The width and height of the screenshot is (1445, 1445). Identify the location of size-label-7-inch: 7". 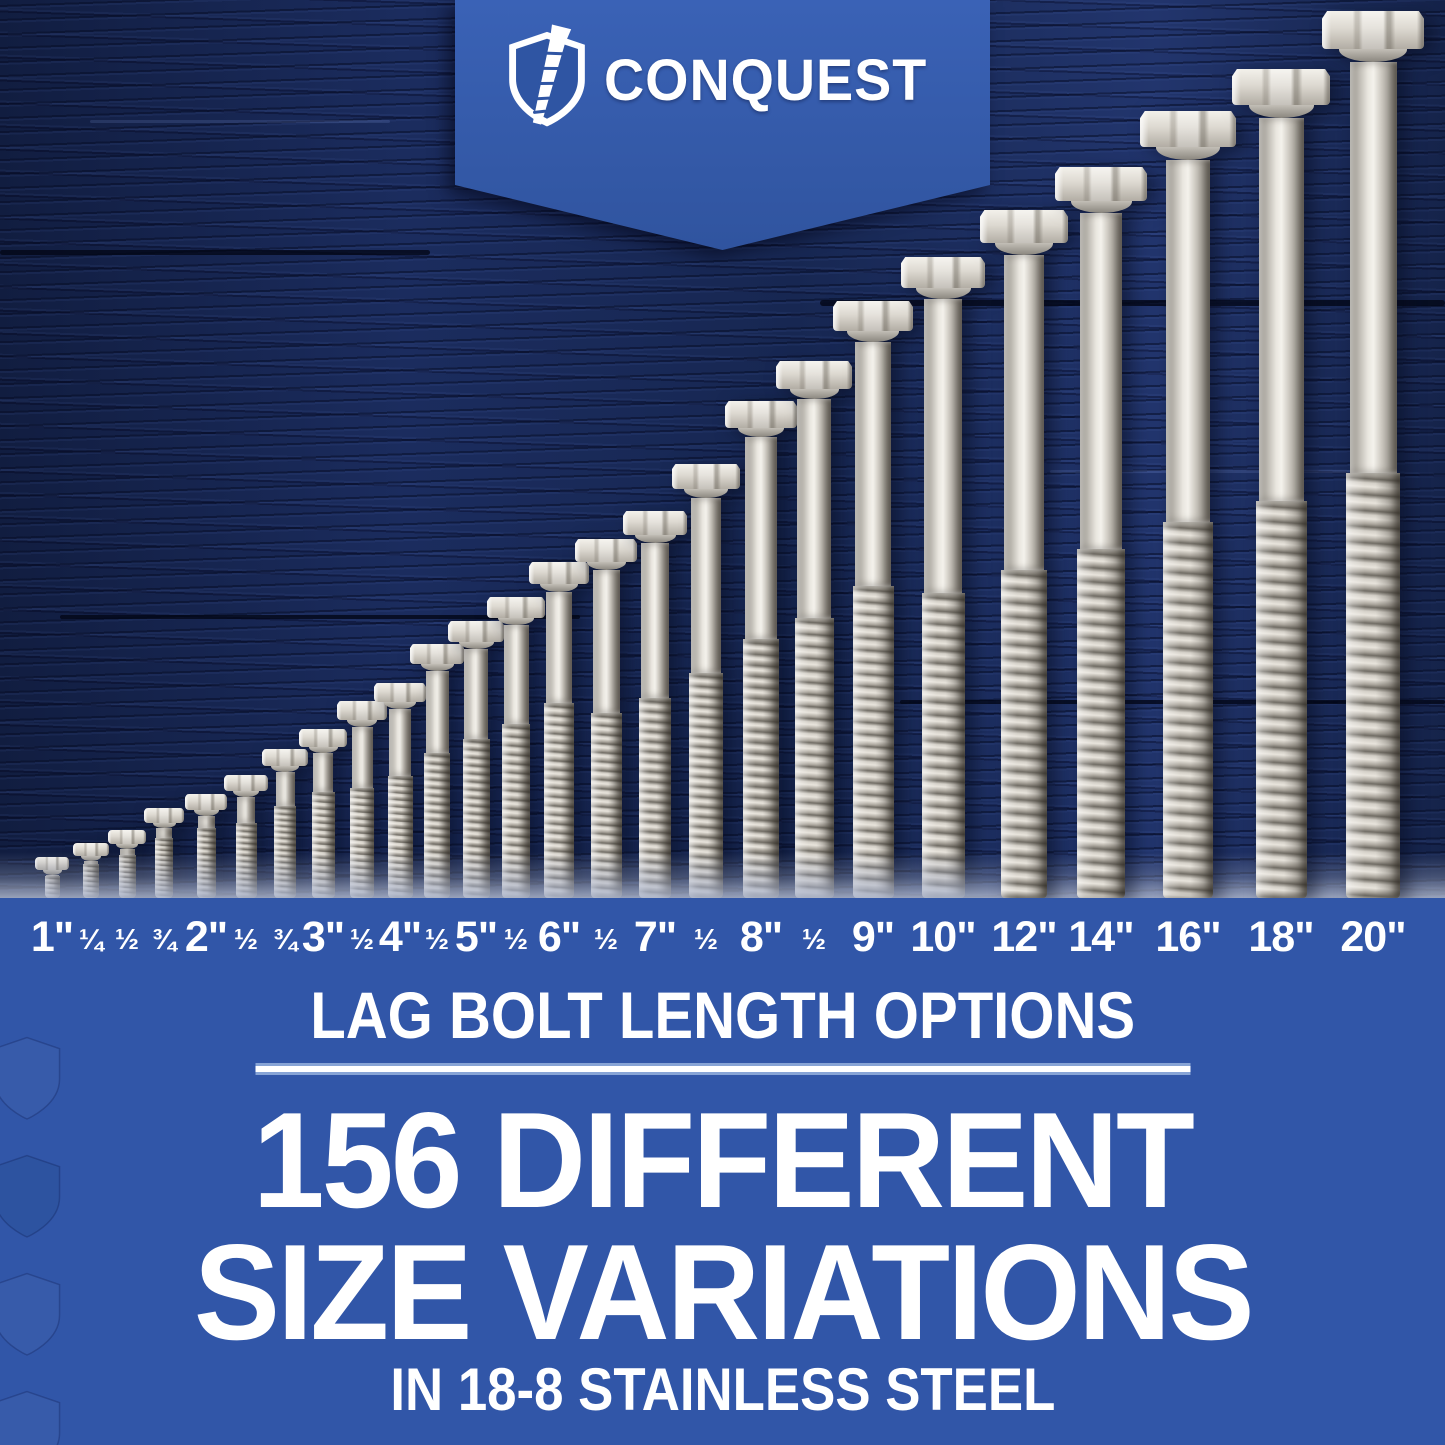
(655, 937).